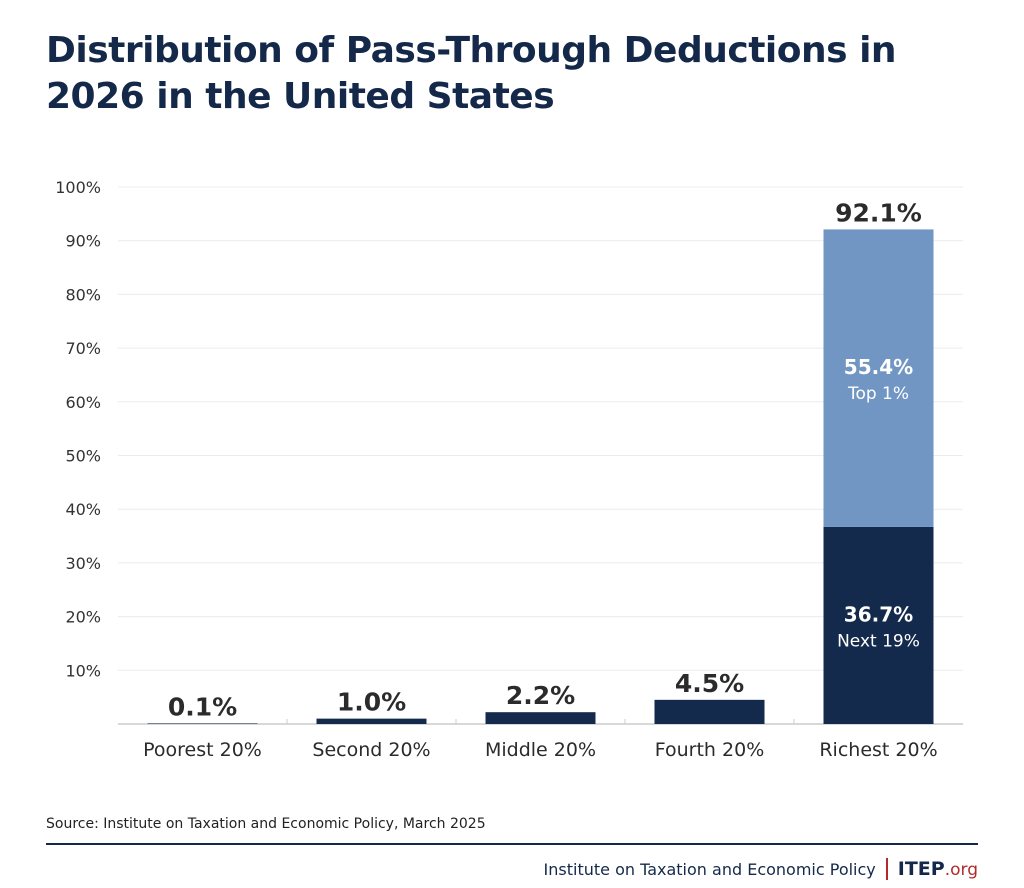 The image size is (1024, 888). What do you see at coordinates (83, 670) in the screenshot?
I see `y-tick-label: 10%` at bounding box center [83, 670].